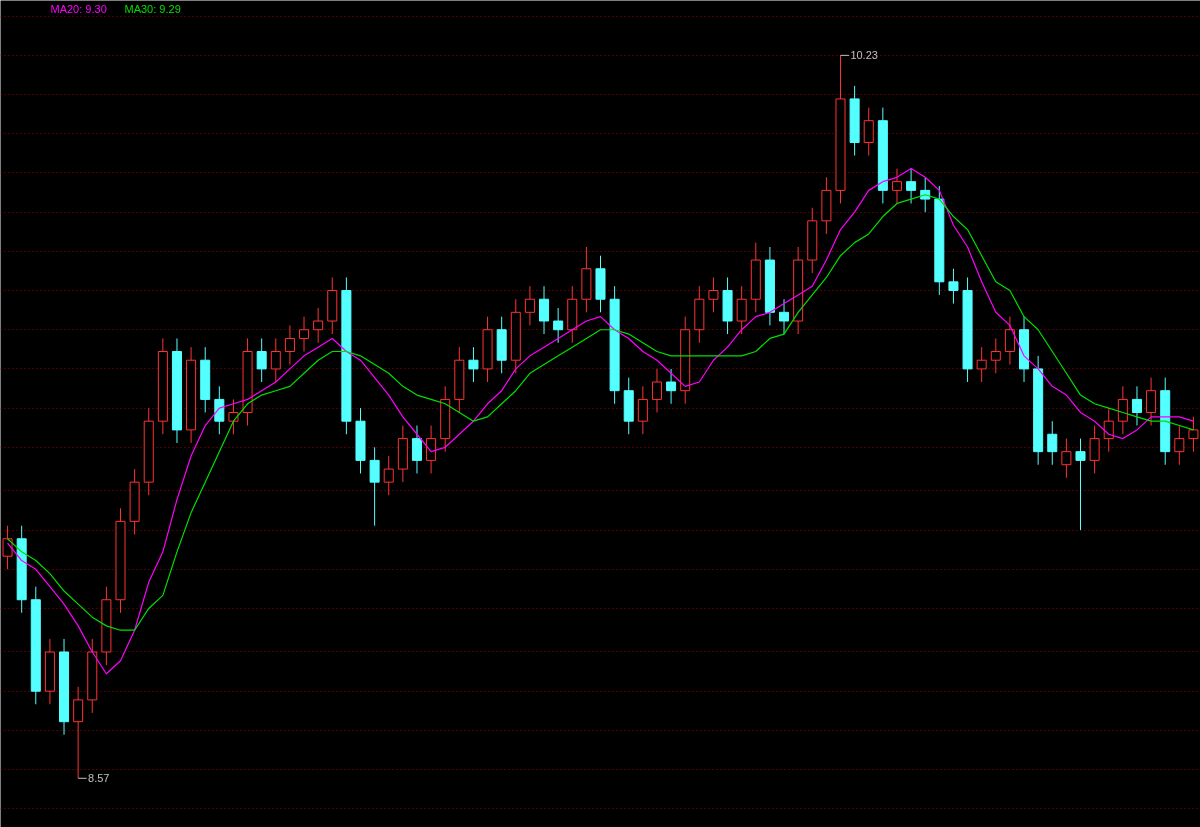  Describe the element at coordinates (78, 8) in the screenshot. I see `text: MA20: 9.30` at that location.